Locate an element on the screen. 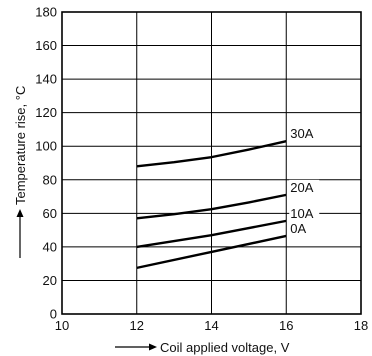  series-label-30a: 30A is located at coordinates (301, 133).